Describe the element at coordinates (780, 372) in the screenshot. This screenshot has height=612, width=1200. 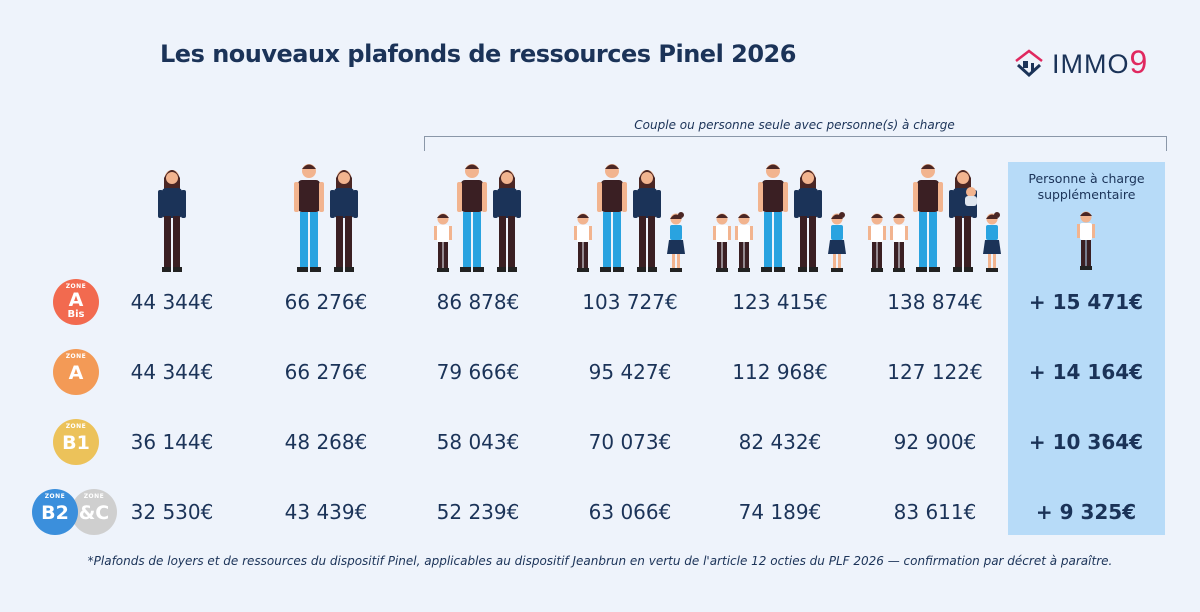
I see `income-ceiling-cell: 112 968€` at that location.